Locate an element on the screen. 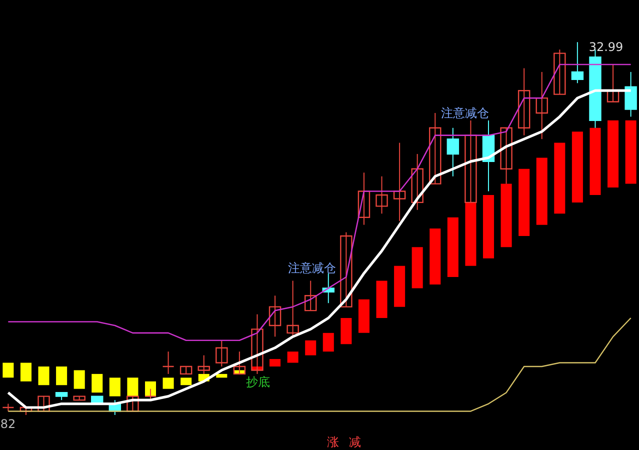 Image resolution: width=639 pixels, height=450 pixels. annotation: 抄底 is located at coordinates (258, 382).